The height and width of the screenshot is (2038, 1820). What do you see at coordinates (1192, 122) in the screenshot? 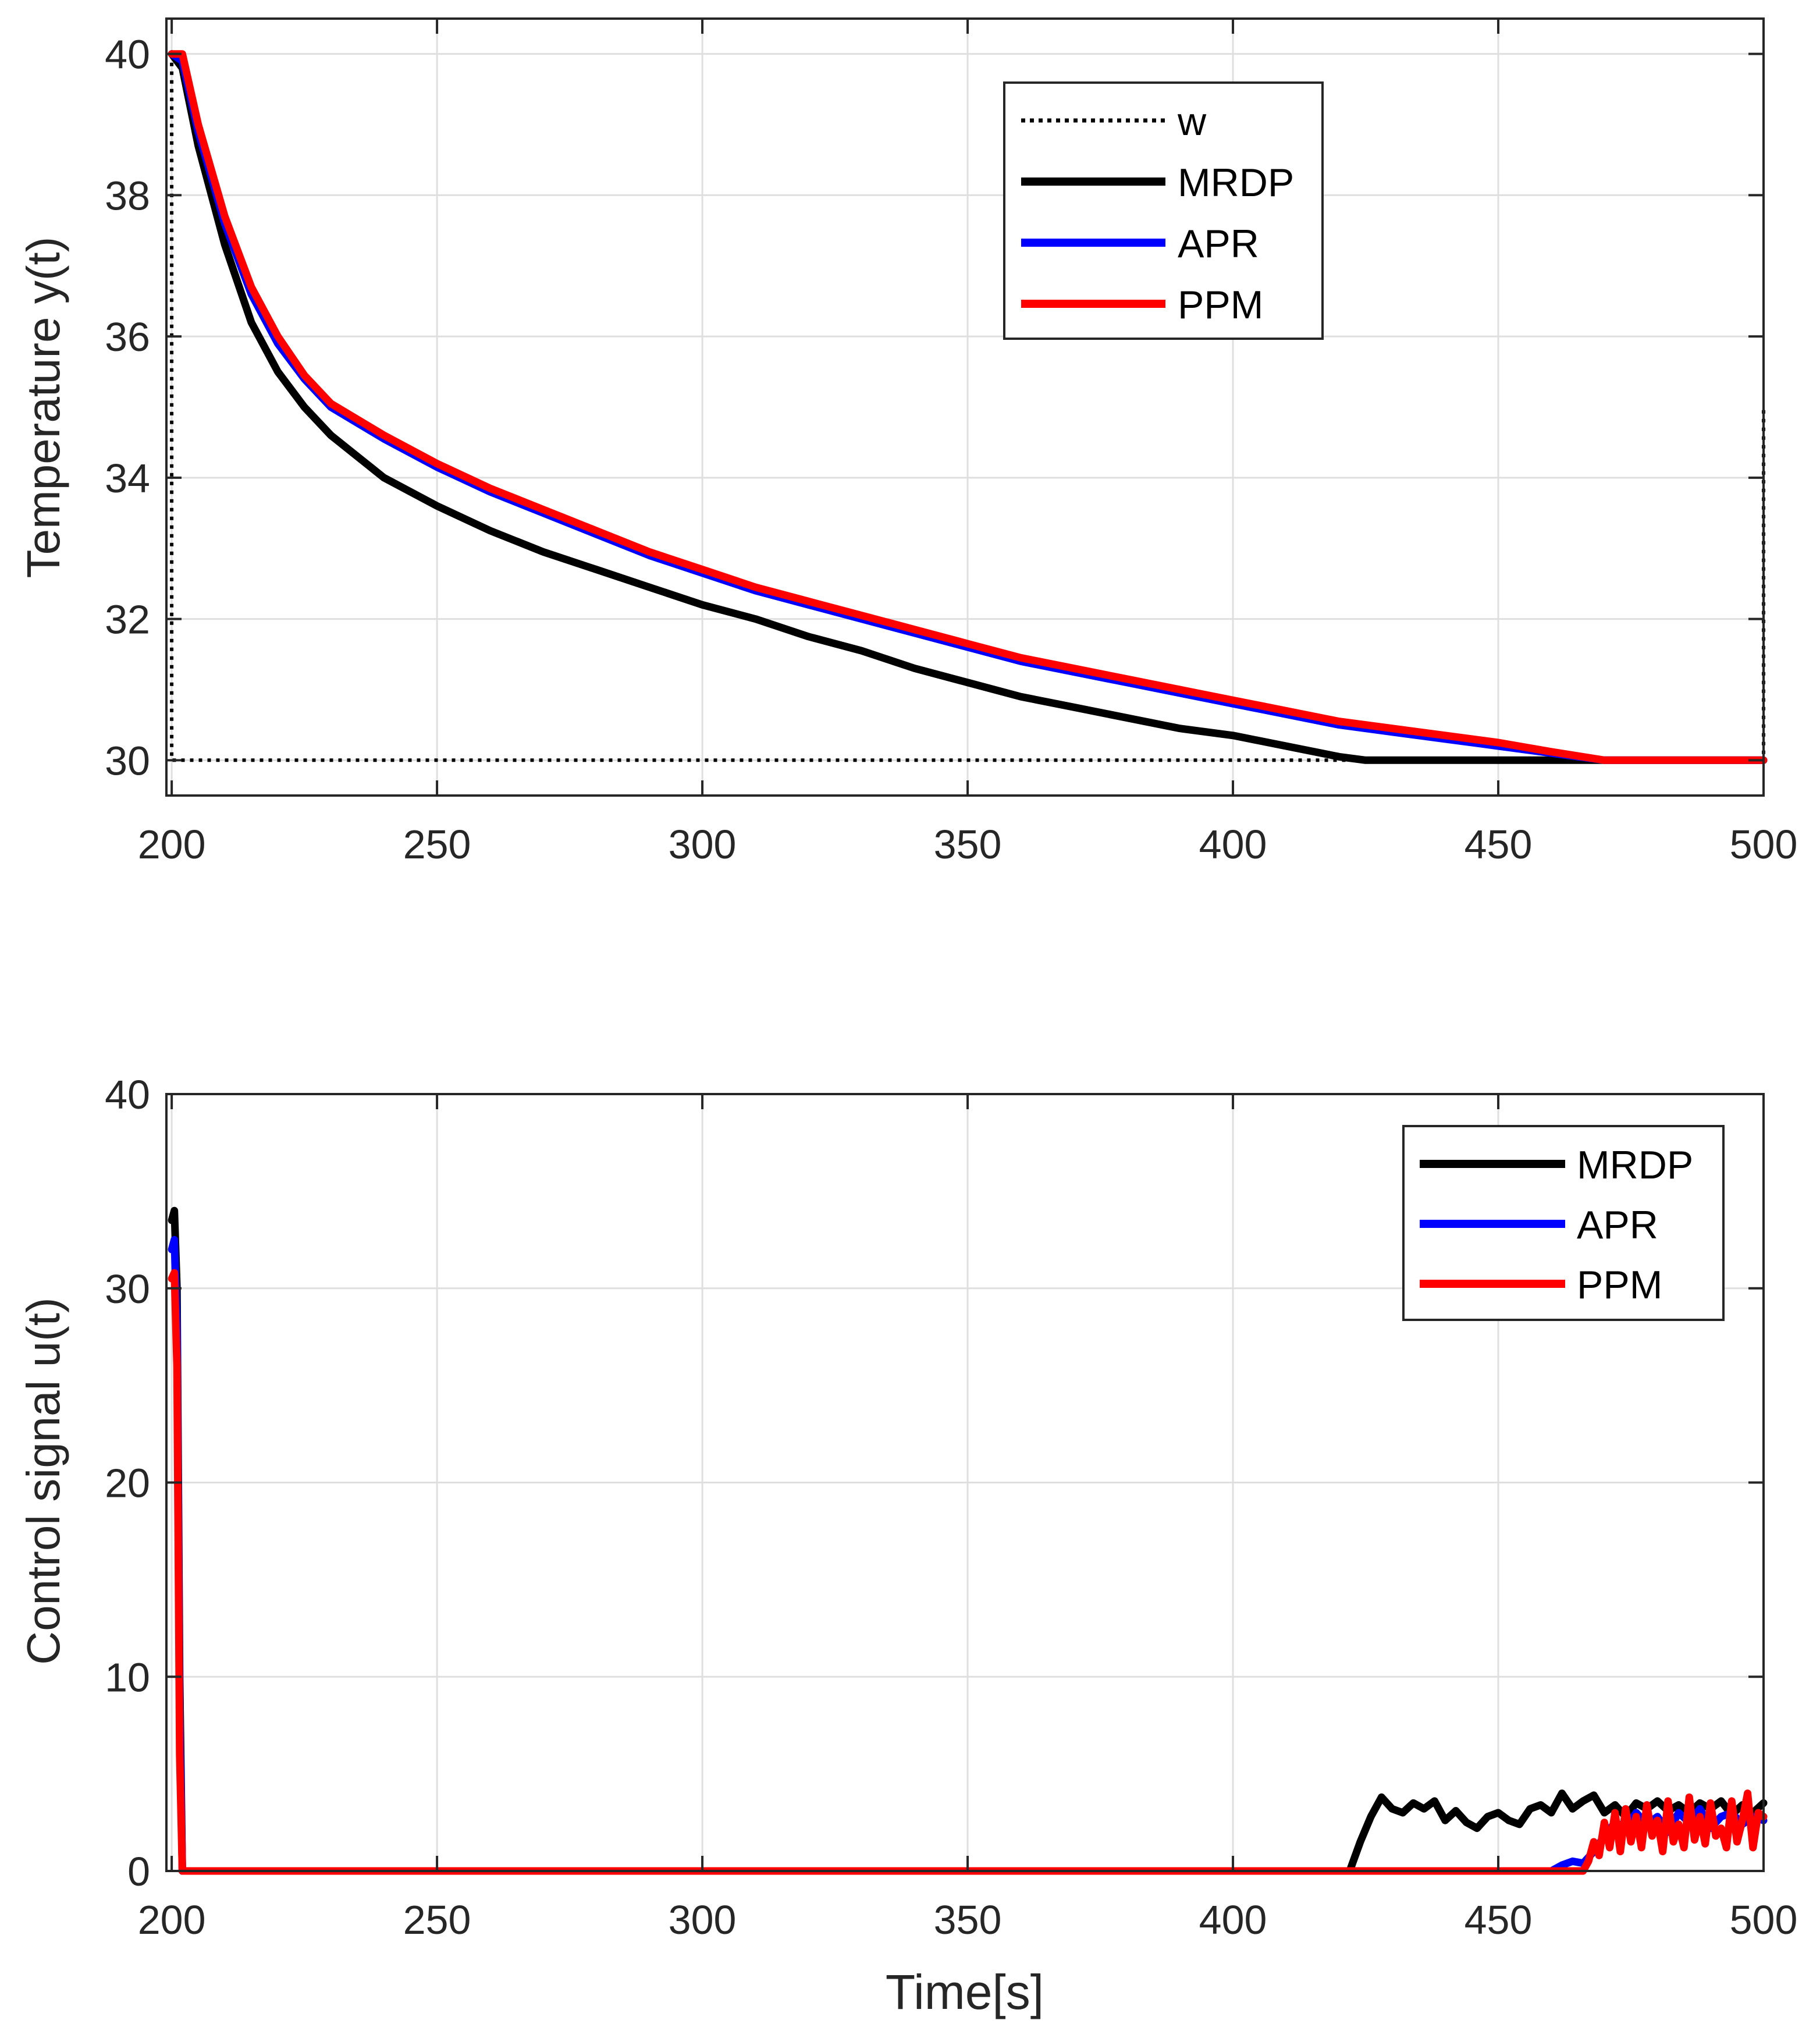
I see `legend-label-w: w` at bounding box center [1192, 122].